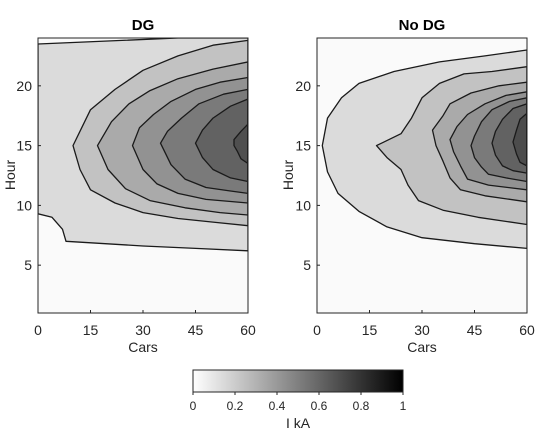  I want to click on panel-title: No DG, so click(422, 25).